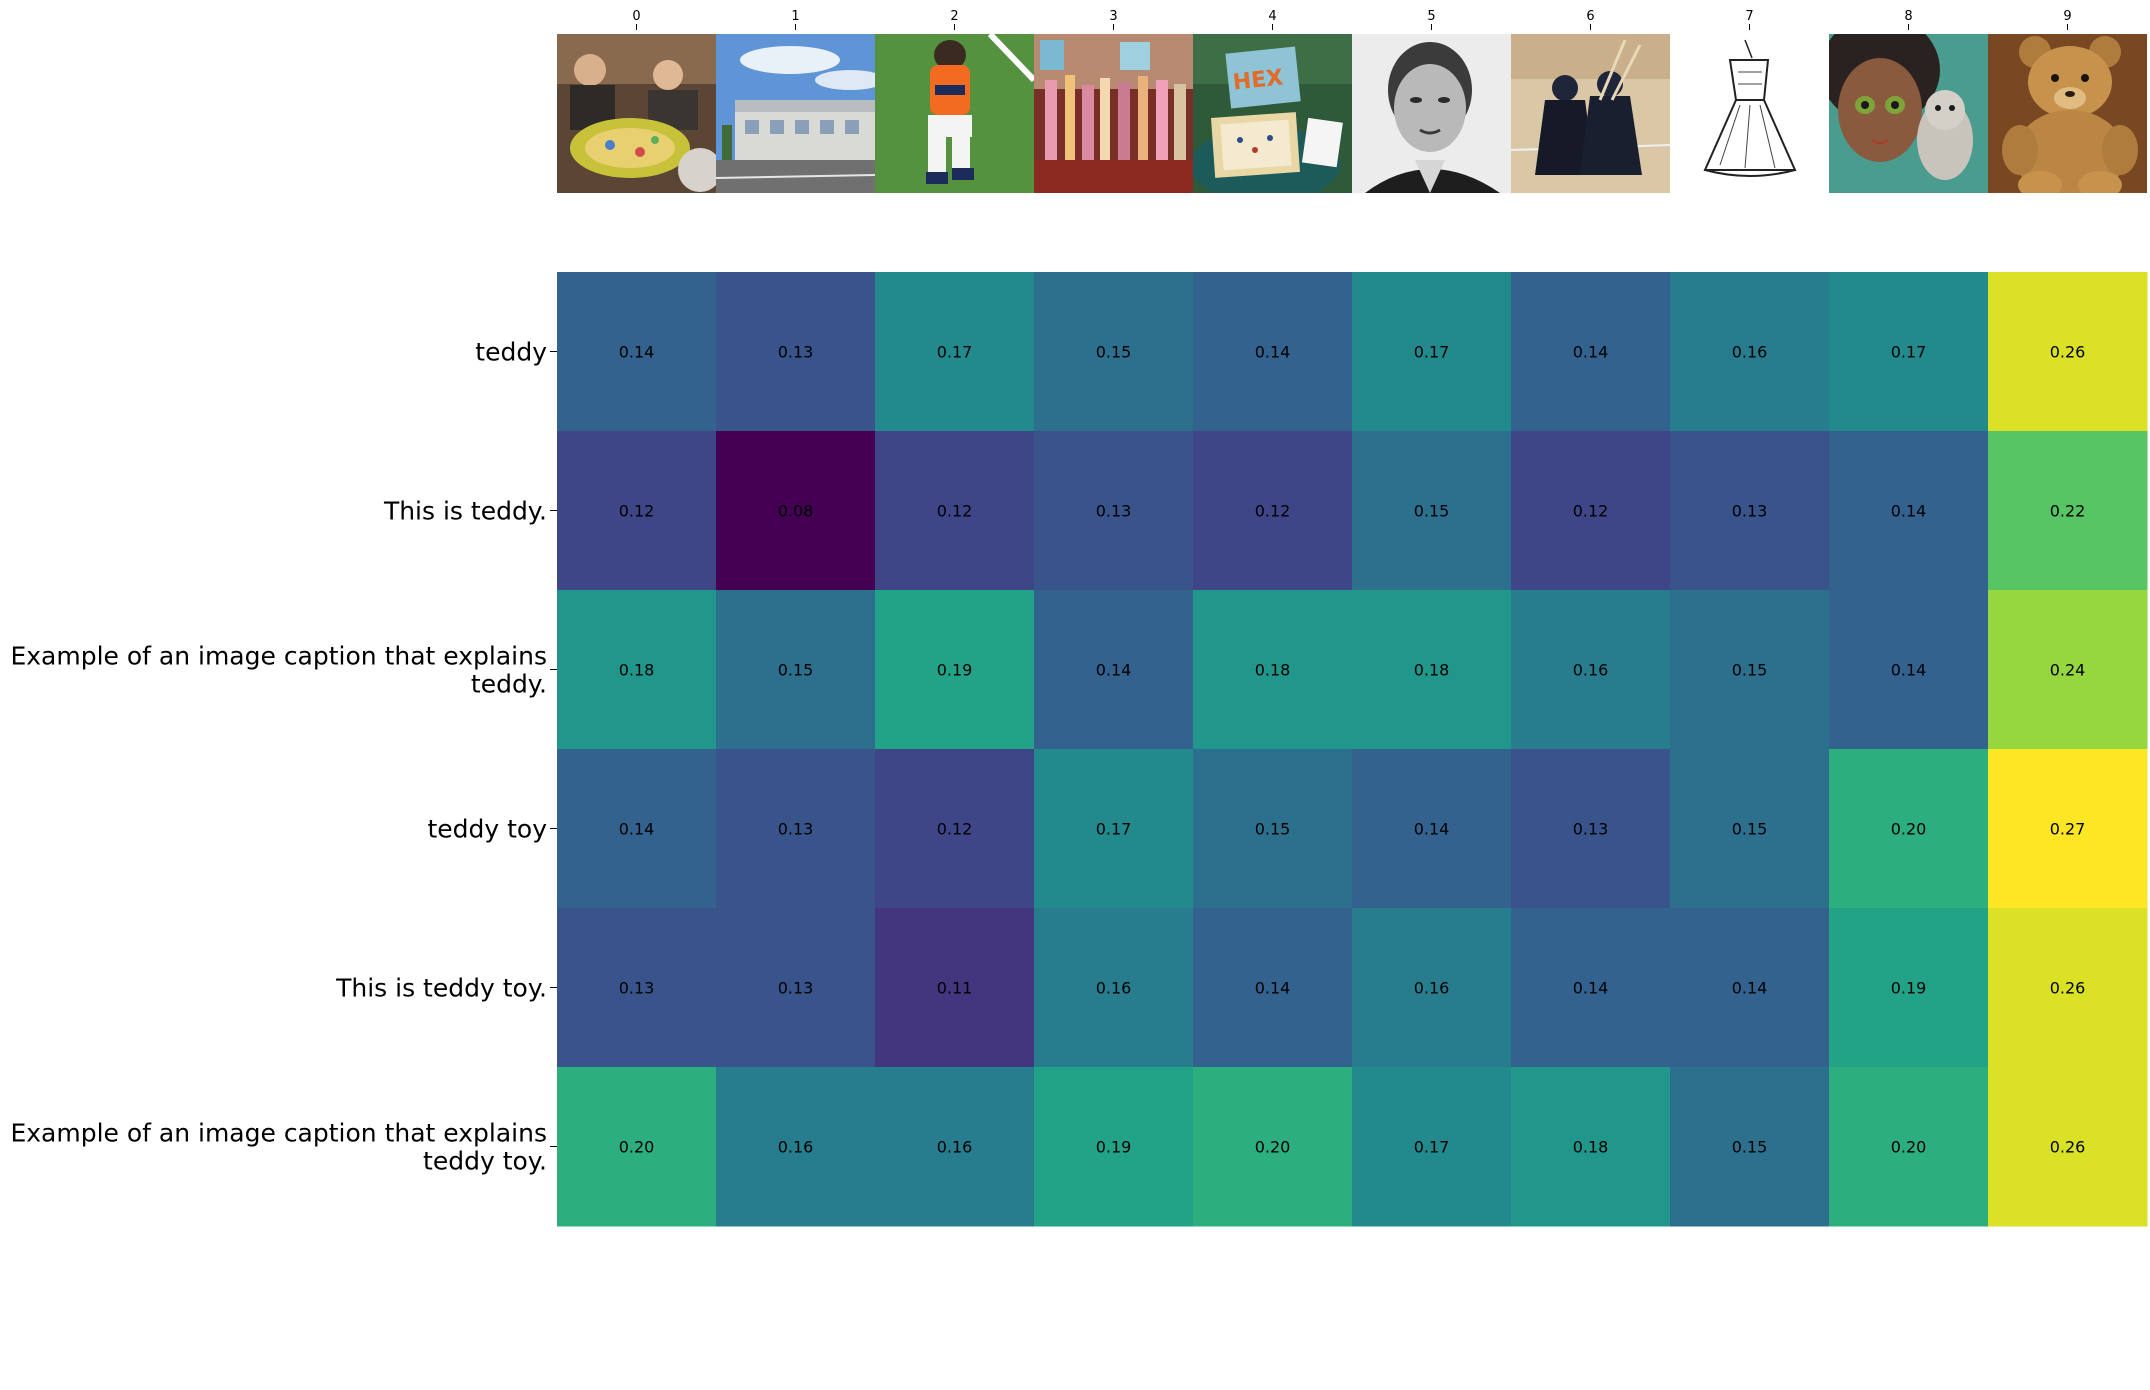 The height and width of the screenshot is (1390, 2150). What do you see at coordinates (954, 16) in the screenshot?
I see `x-tick-label: 2` at bounding box center [954, 16].